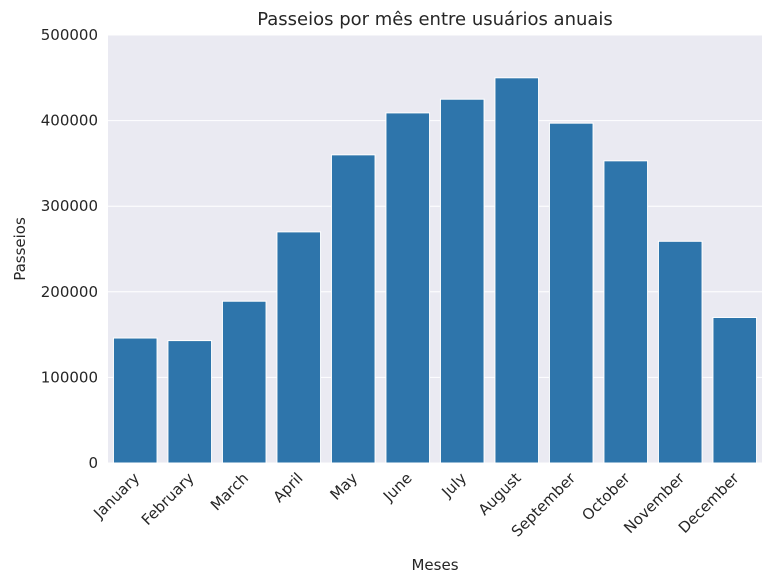 This screenshot has width=782, height=584. I want to click on bar-august, so click(517, 270).